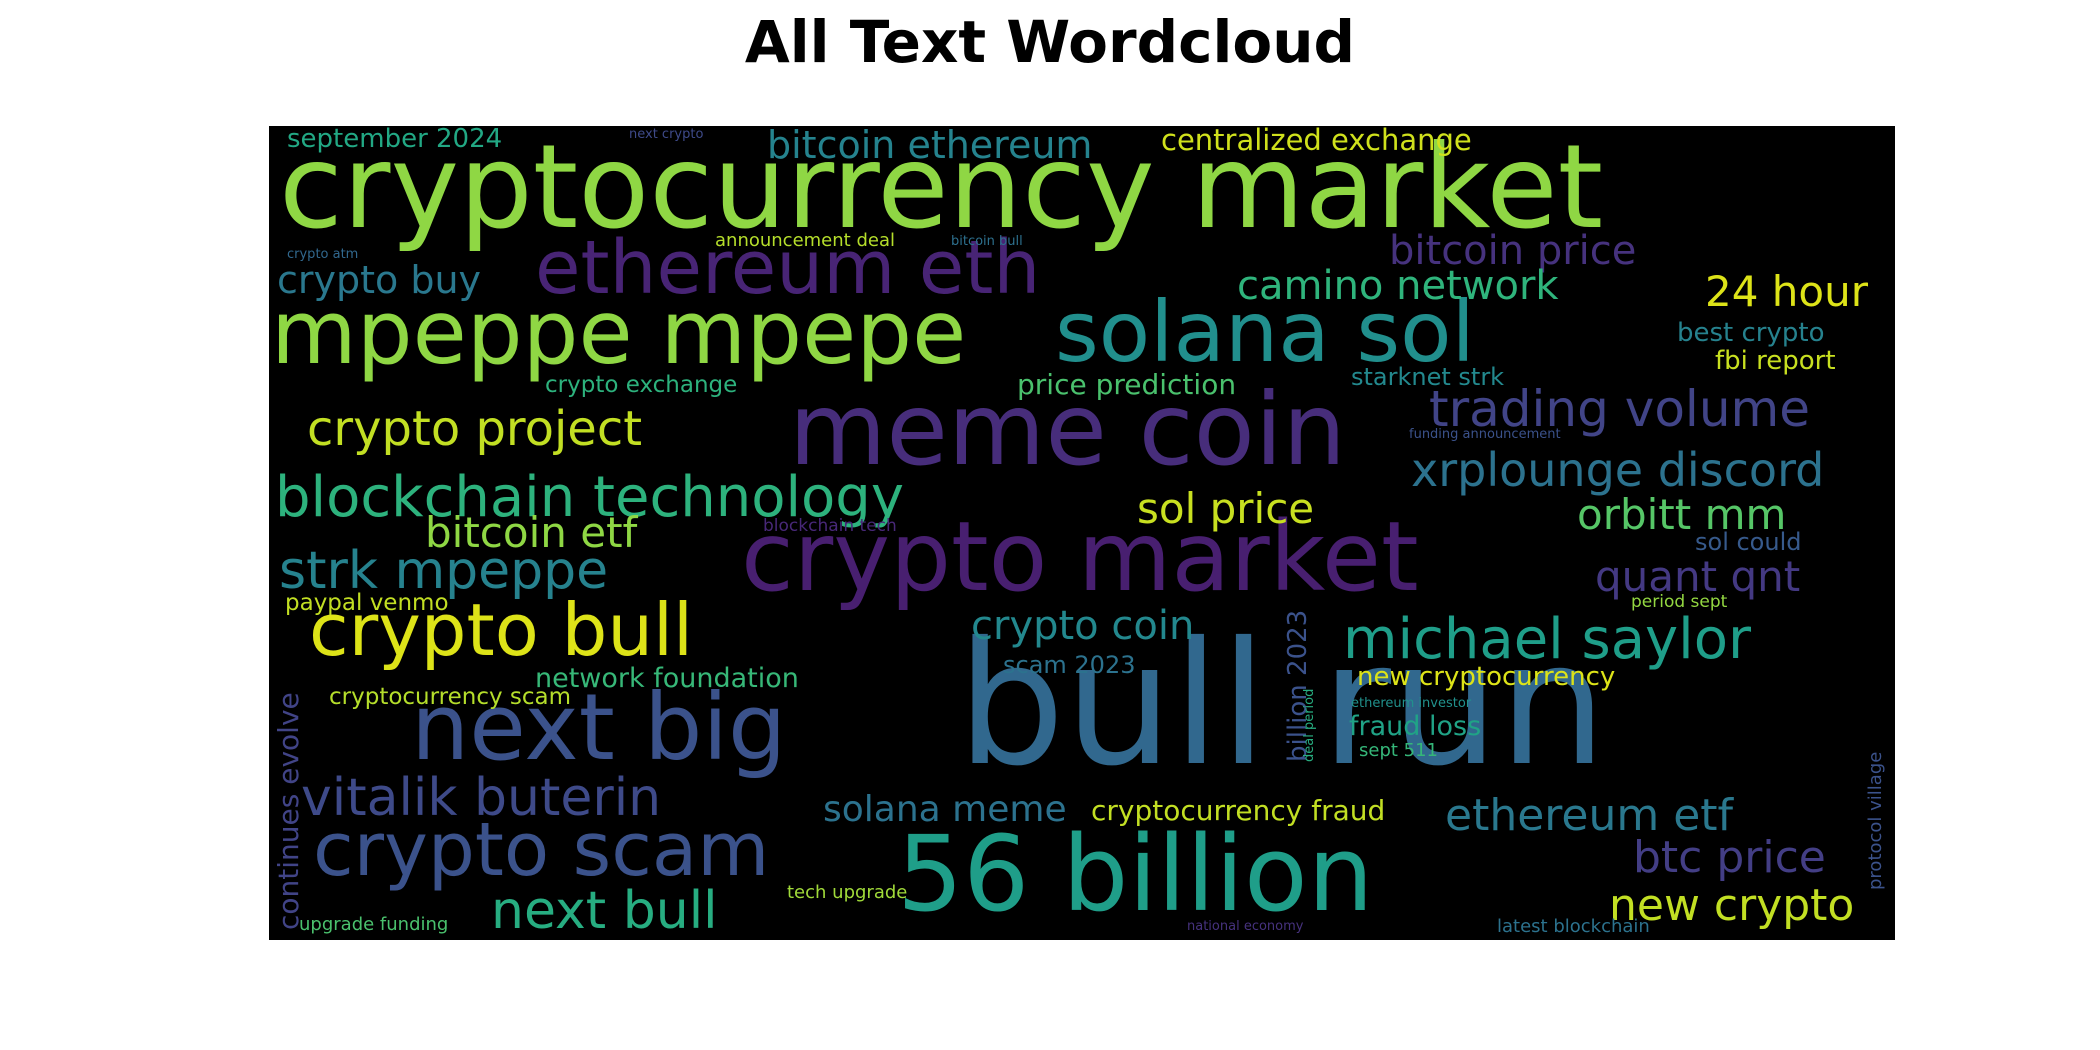  Describe the element at coordinates (1069, 665) in the screenshot. I see `word-scam-2023: scam 2023` at that location.